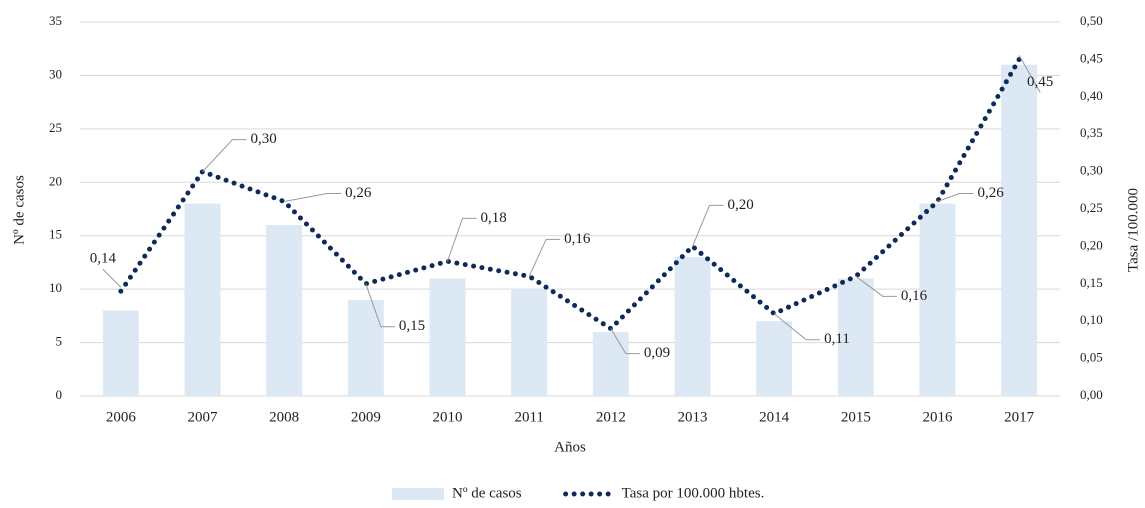  Describe the element at coordinates (203, 417) in the screenshot. I see `x-tick-label: 2007` at that location.